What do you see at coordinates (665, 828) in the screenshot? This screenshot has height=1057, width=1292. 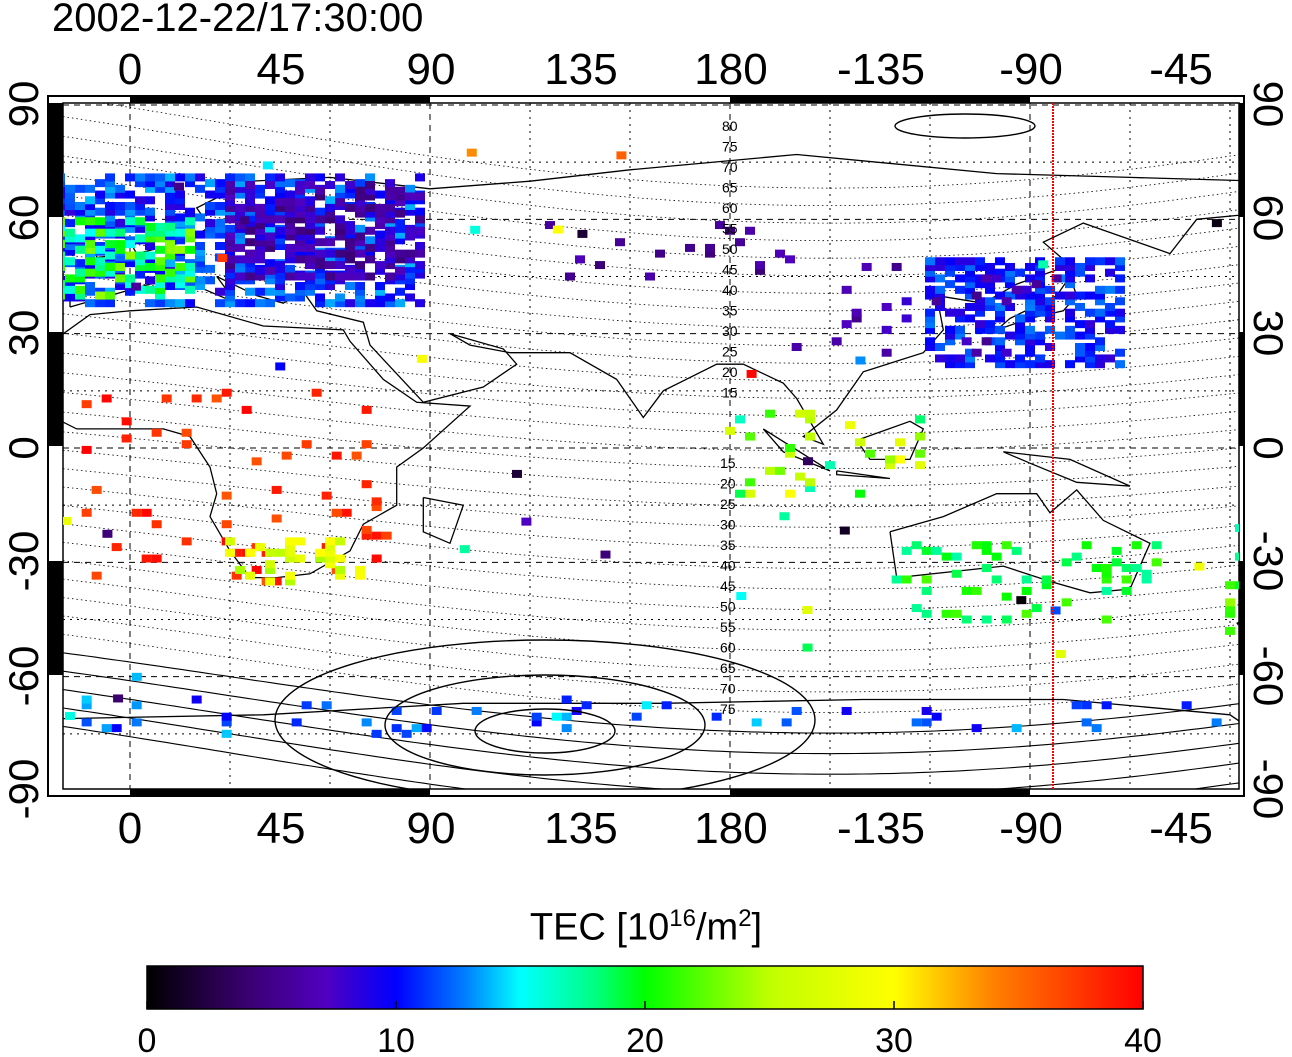 I see `longitude-labels-bottom: 0 45 90 135 180 -135 -90 -45` at bounding box center [665, 828].